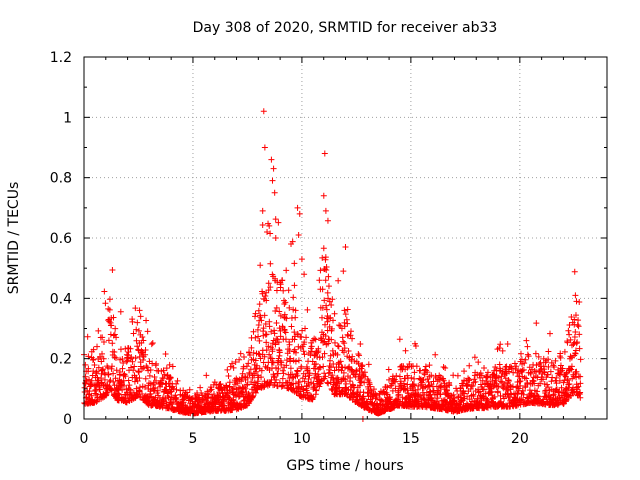  Describe the element at coordinates (61, 299) in the screenshot. I see `y-tick-label: 0.4` at that location.